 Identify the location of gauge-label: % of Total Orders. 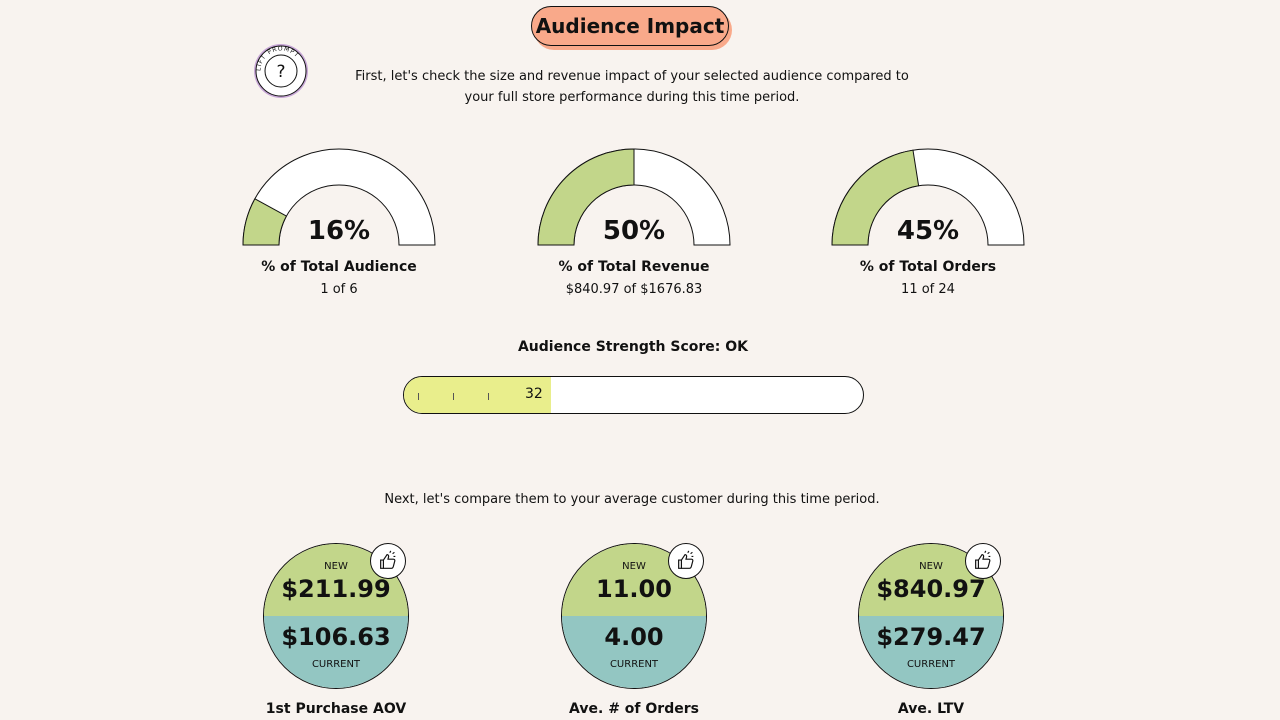
(928, 267).